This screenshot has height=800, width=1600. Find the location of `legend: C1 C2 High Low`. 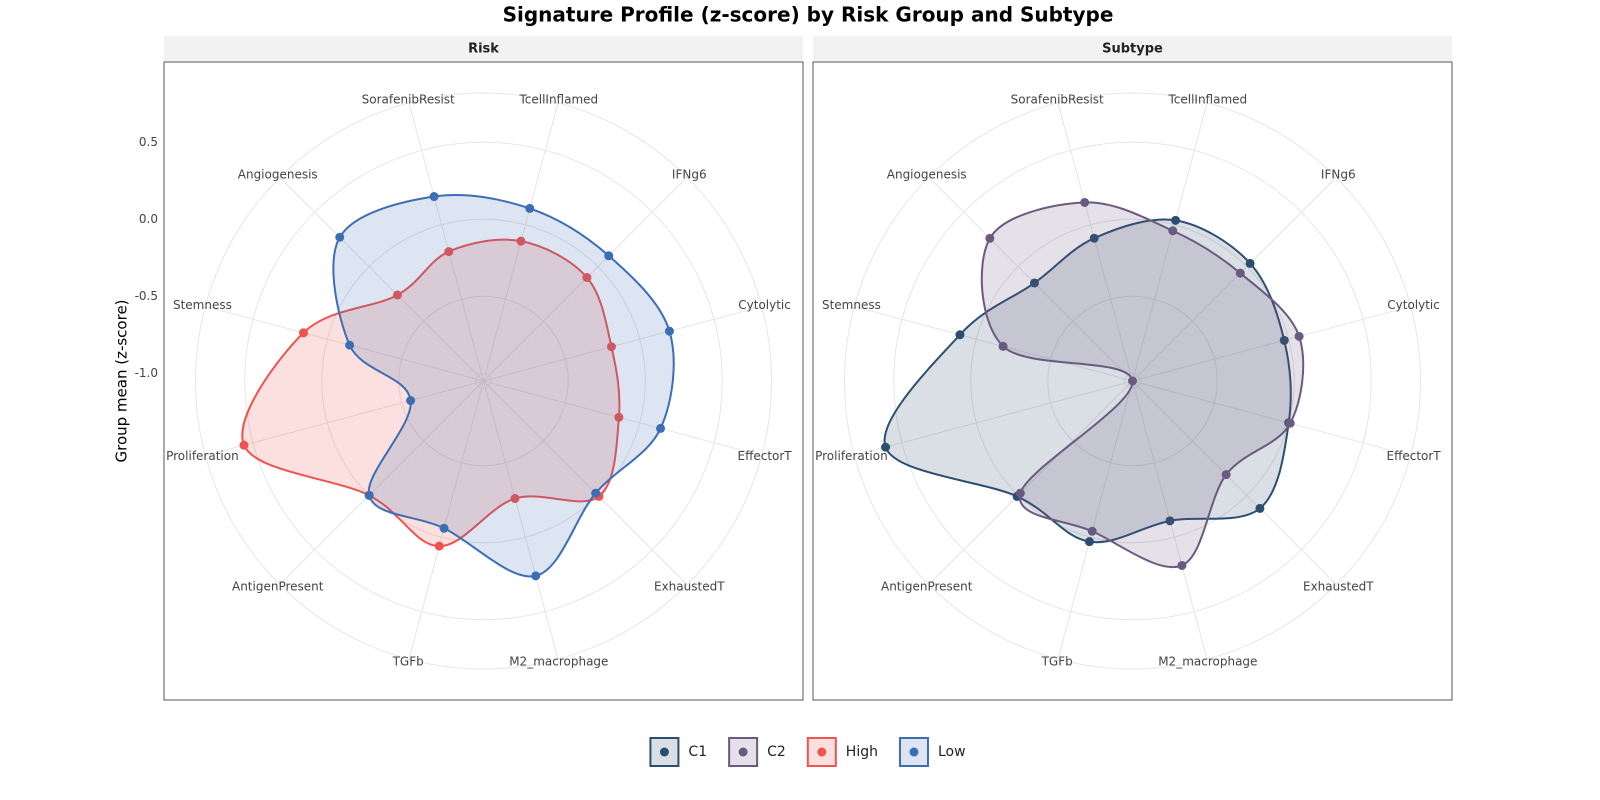

legend: C1 C2 High Low is located at coordinates (807, 752).